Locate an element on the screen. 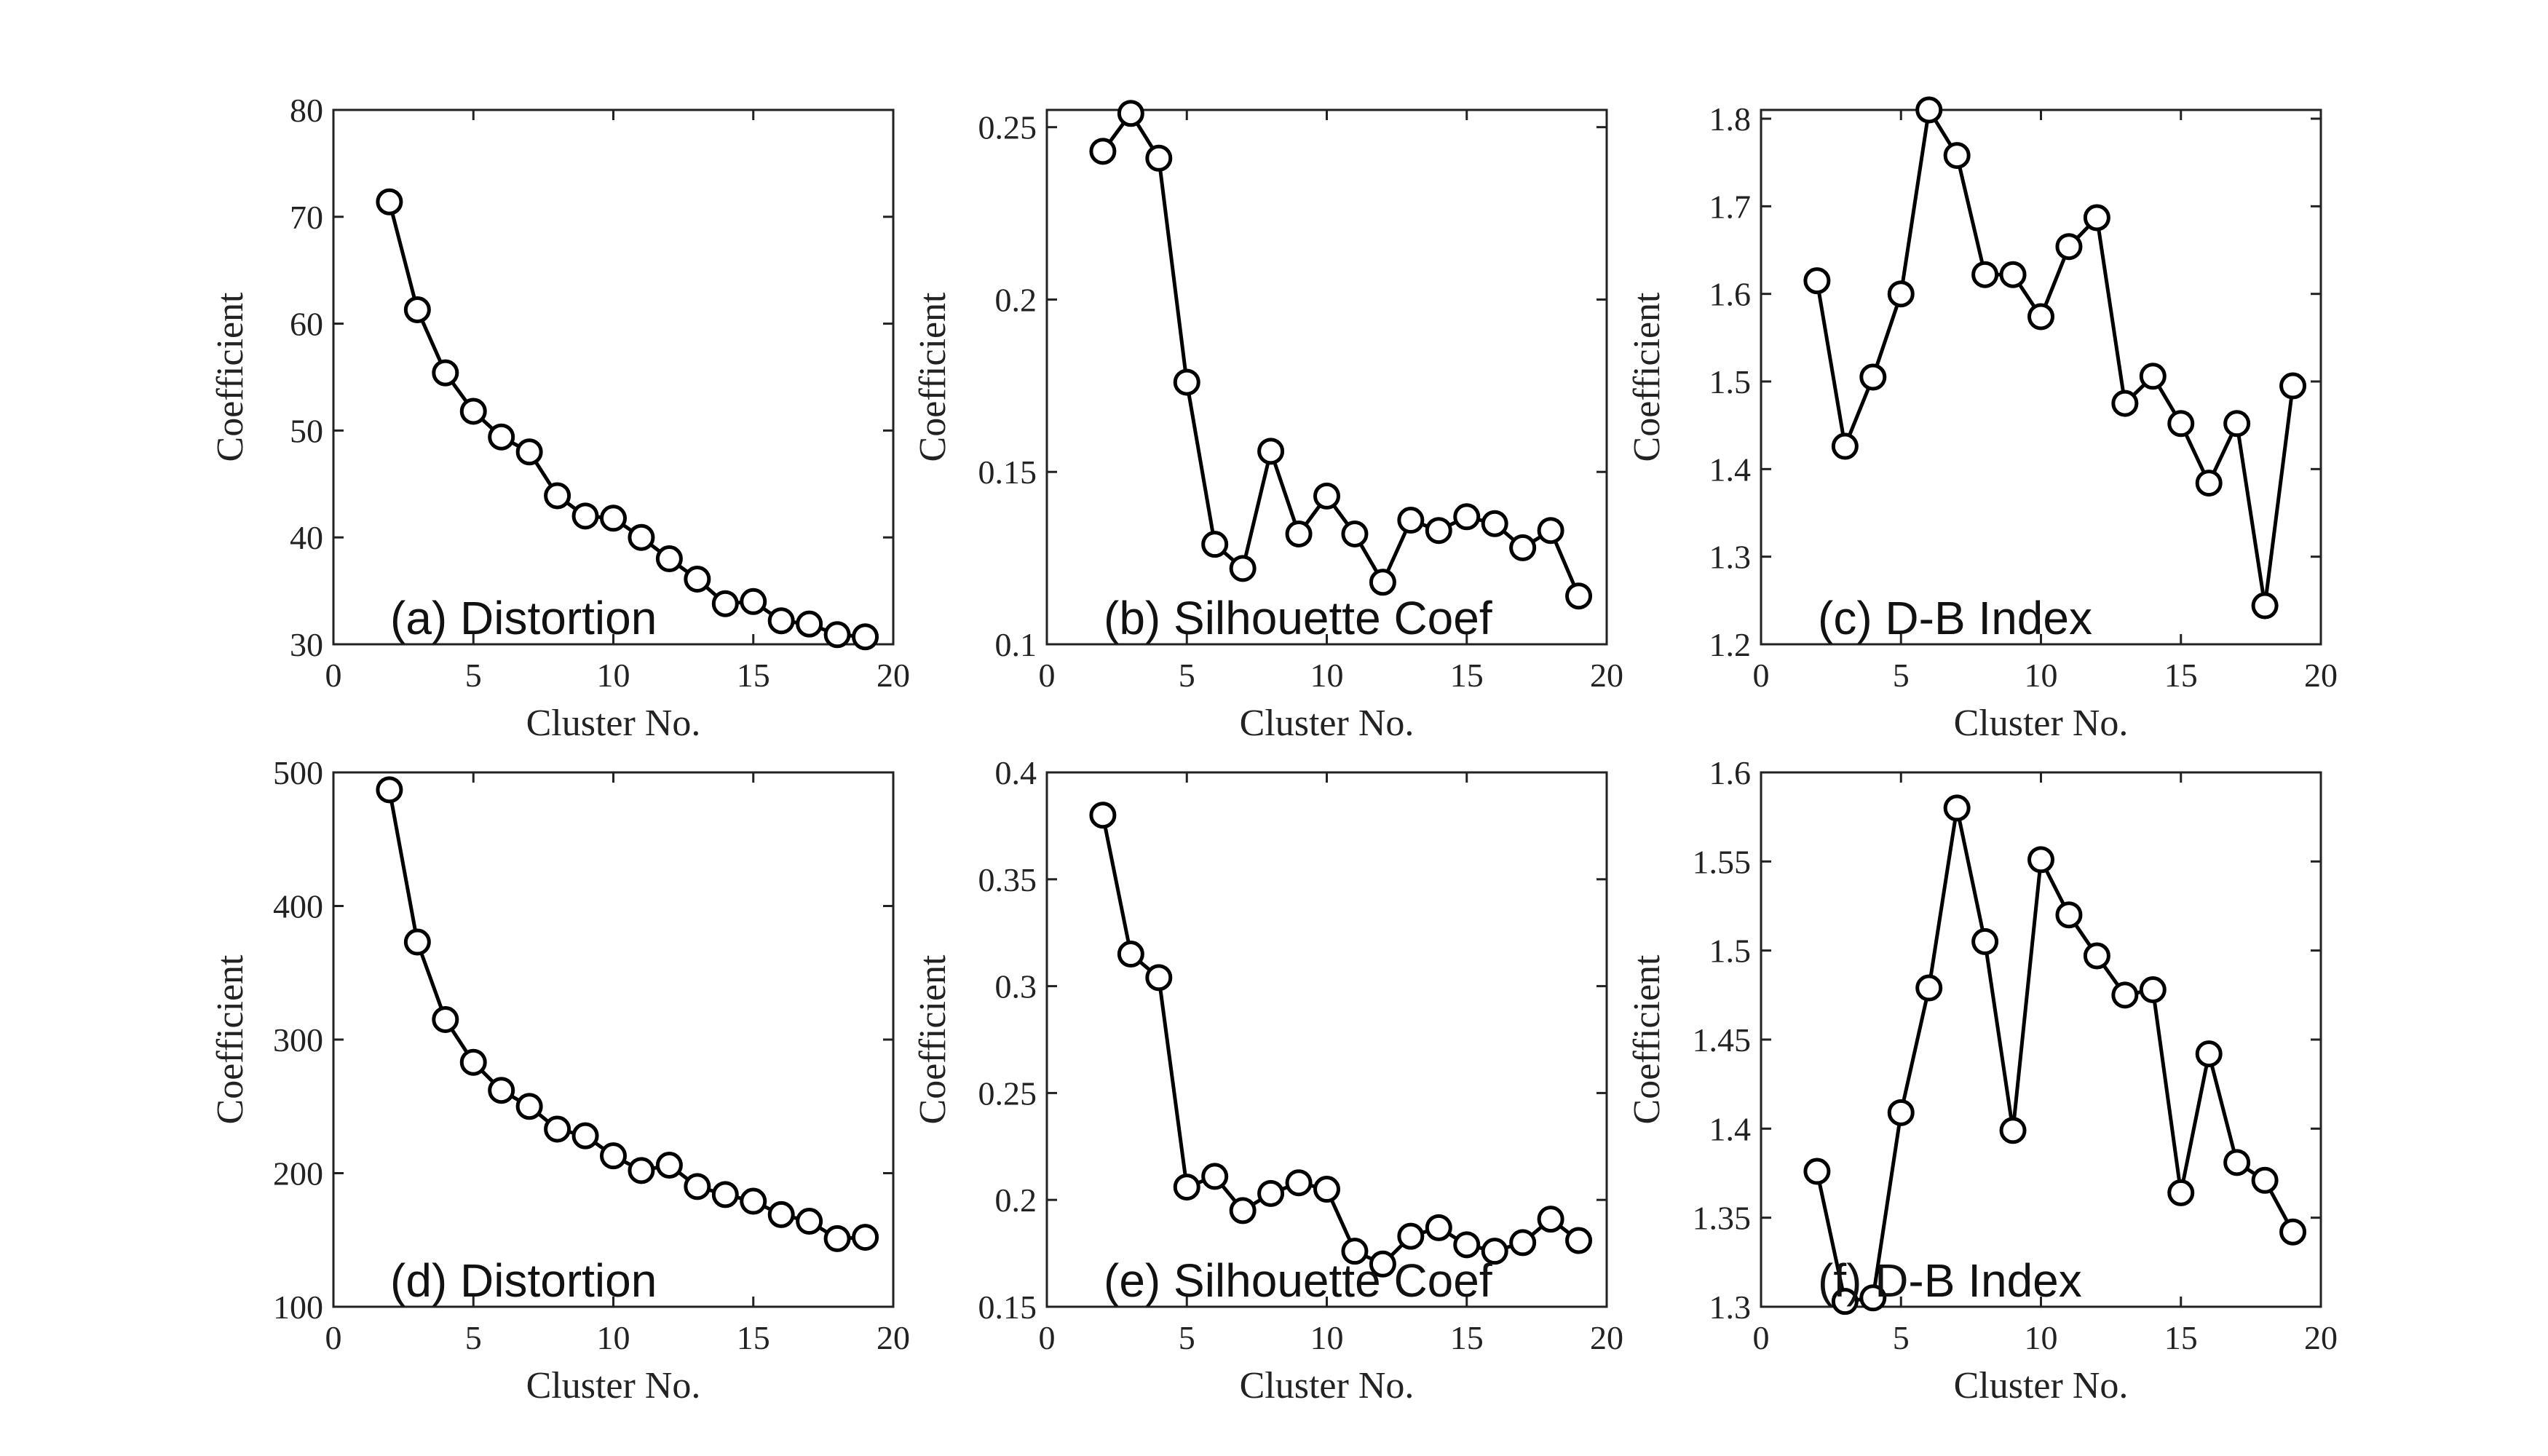 Image resolution: width=2548 pixels, height=1456 pixels. y-tick-label: 1.3 is located at coordinates (1730, 557).